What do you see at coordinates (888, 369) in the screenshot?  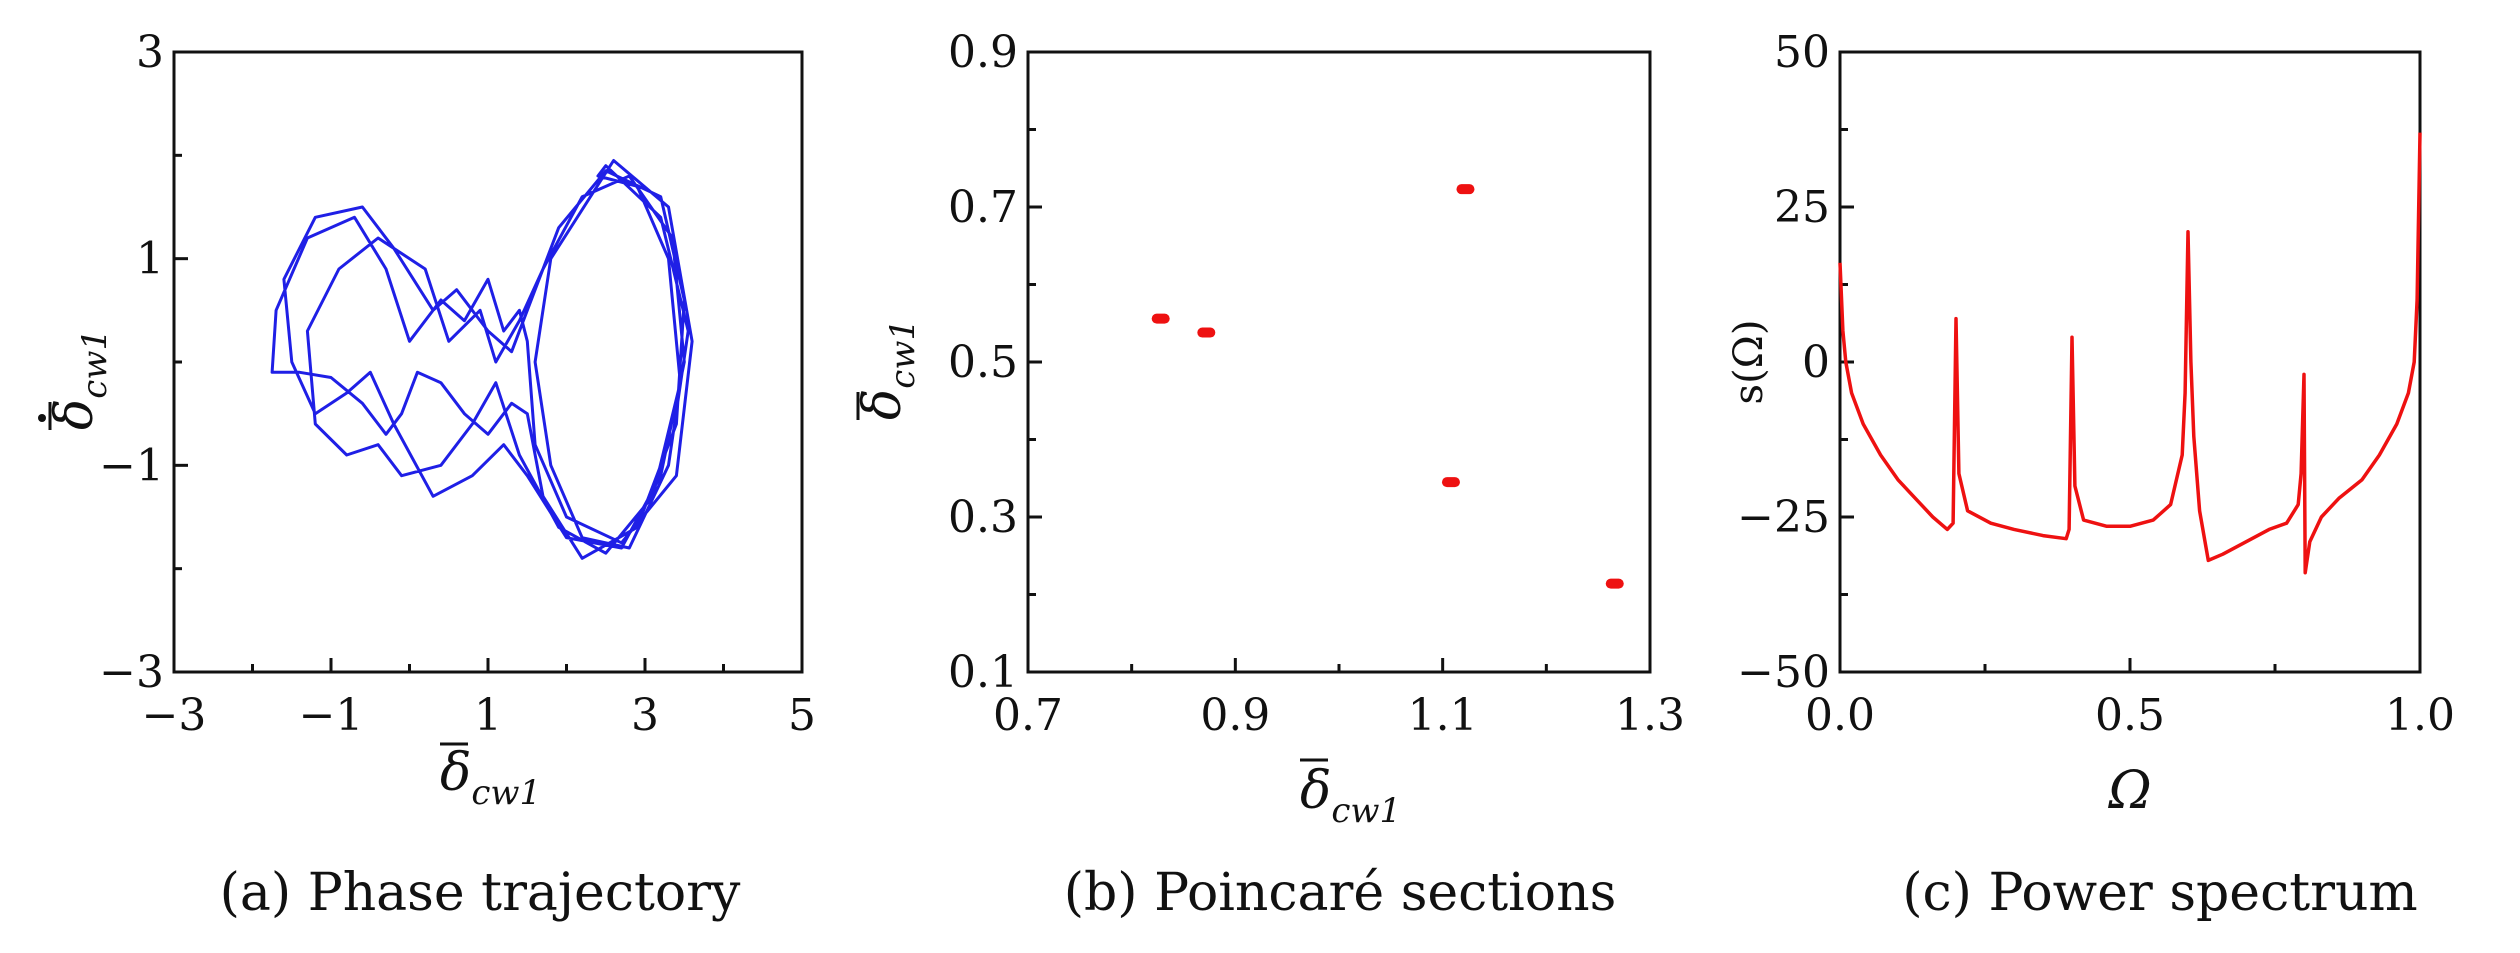 I see `panel-b-y-axis-label: δcw1` at bounding box center [888, 369].